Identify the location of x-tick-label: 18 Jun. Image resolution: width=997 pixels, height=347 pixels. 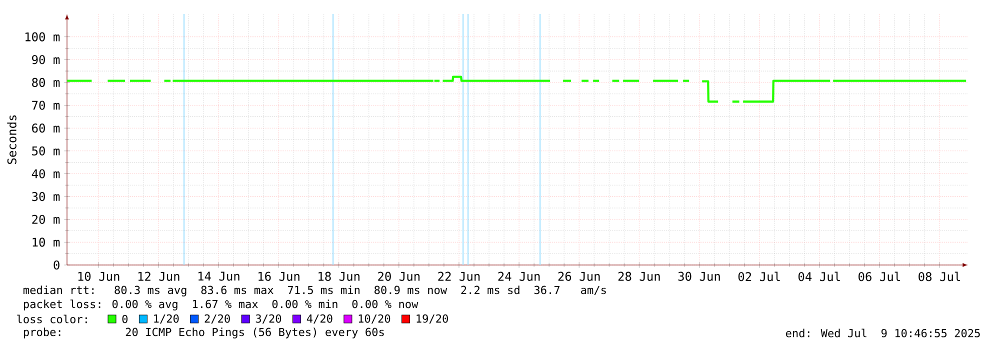
(339, 276).